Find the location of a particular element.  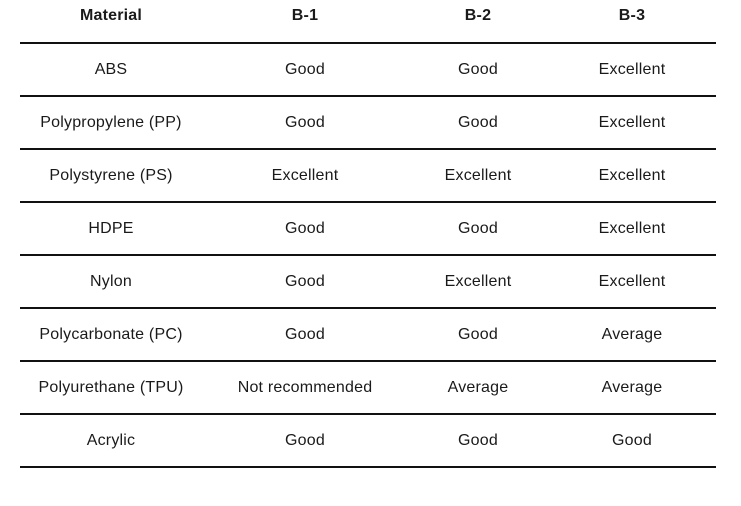

header-row: Material B-1 B-2 B-3 is located at coordinates (368, 22).